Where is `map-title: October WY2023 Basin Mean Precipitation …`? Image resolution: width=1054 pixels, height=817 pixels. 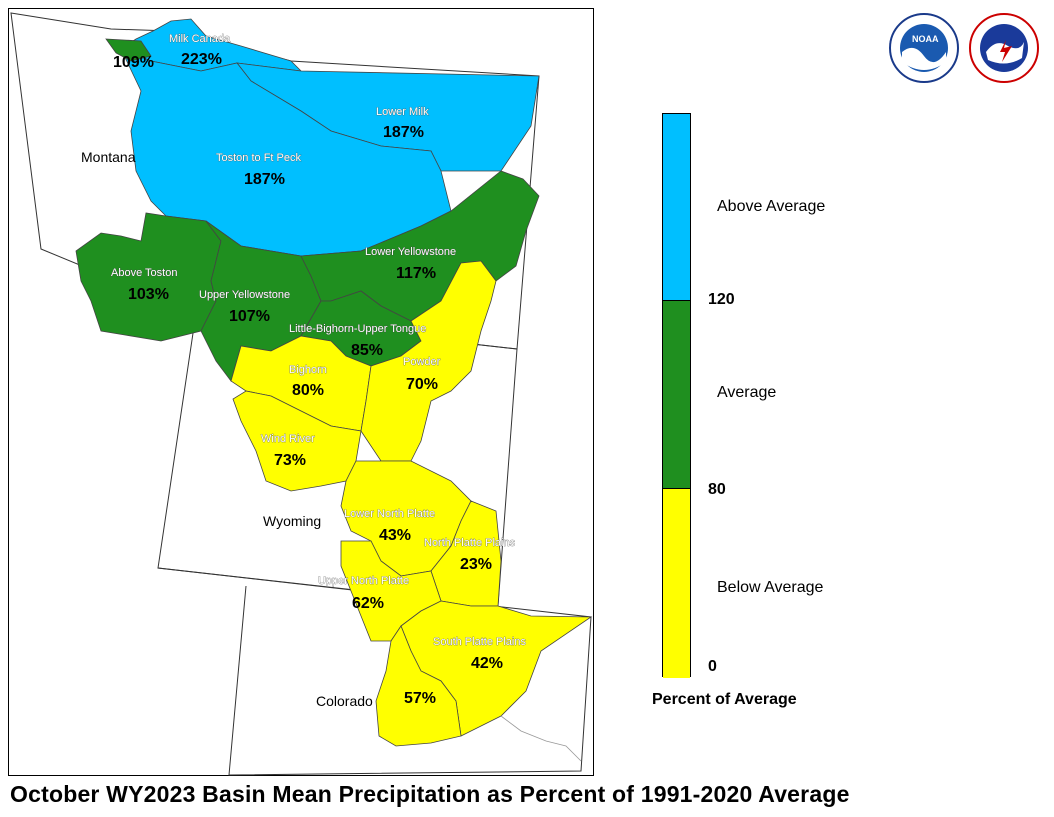 map-title: October WY2023 Basin Mean Precipitation … is located at coordinates (430, 794).